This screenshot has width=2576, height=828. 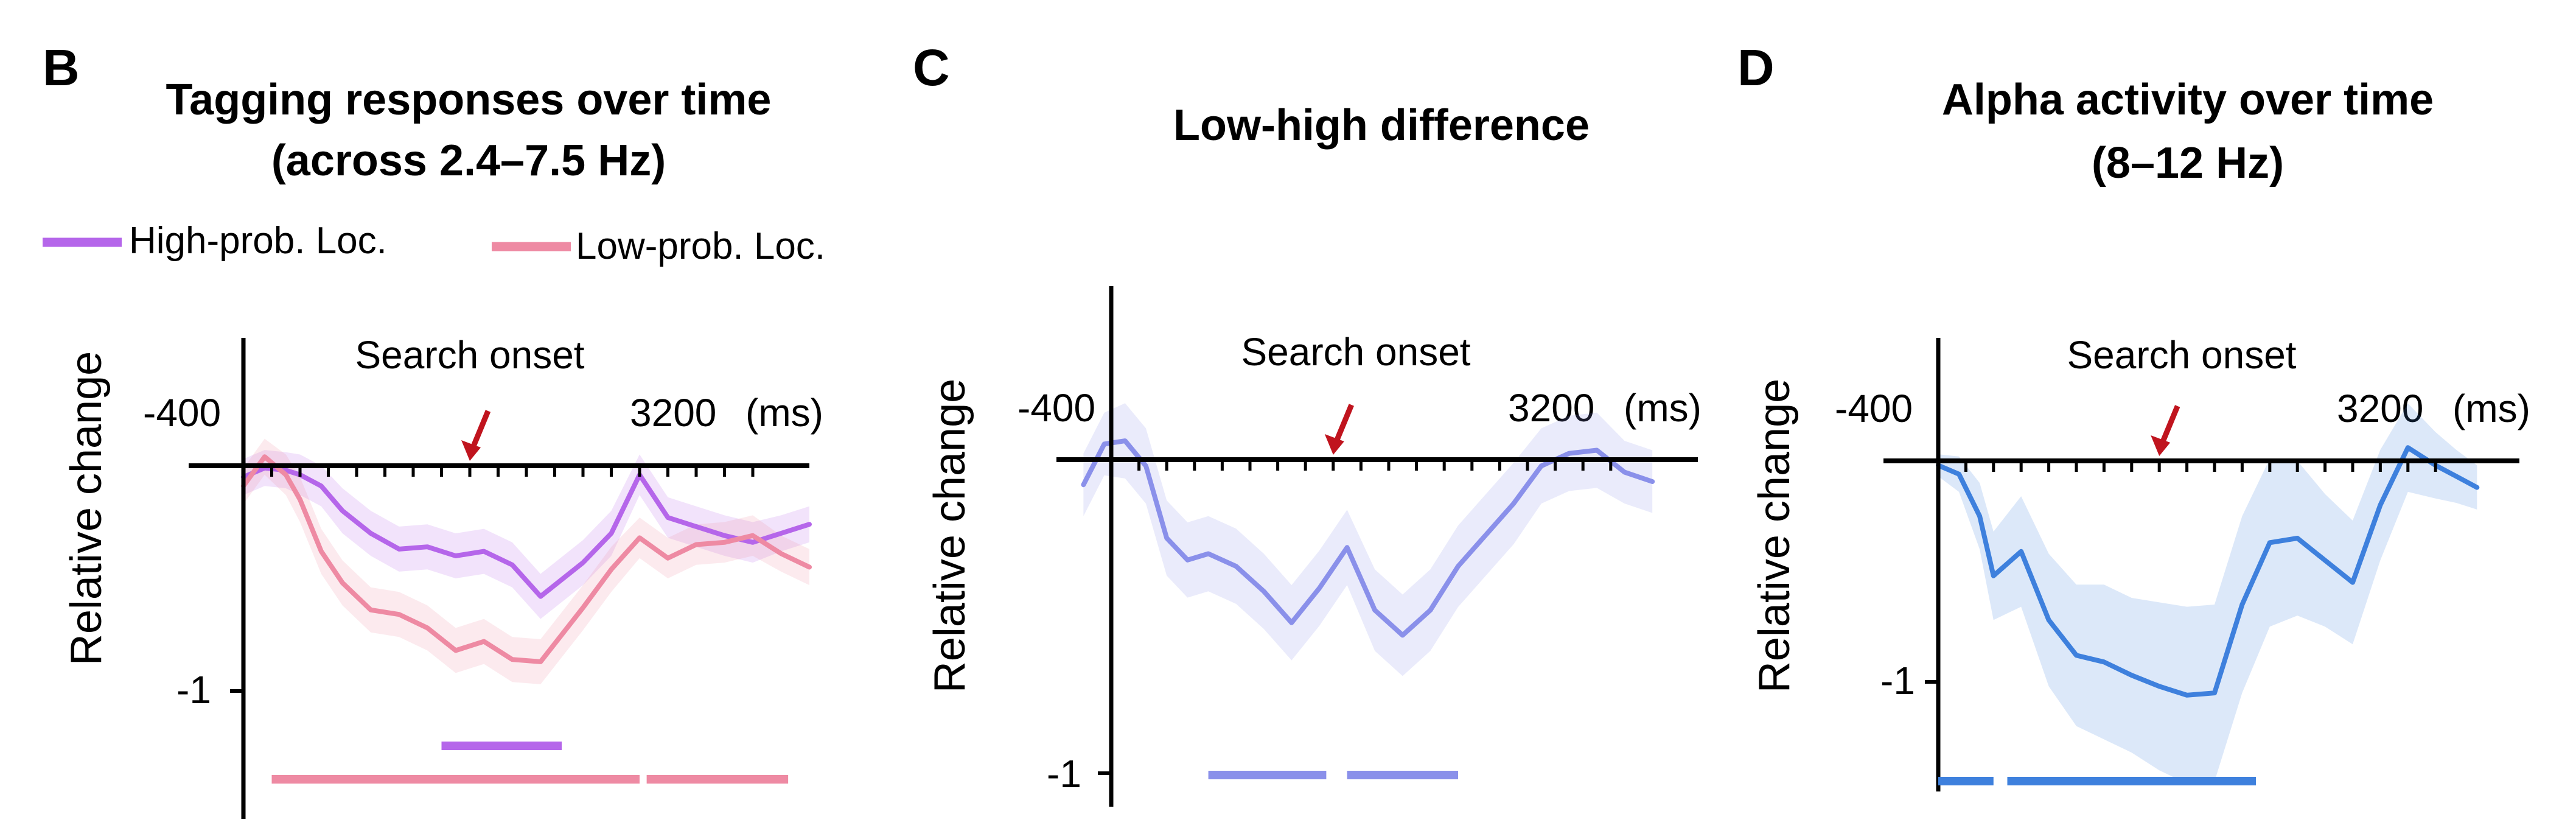 I want to click on panel-c-onset-arrow-head, so click(x=1334, y=444).